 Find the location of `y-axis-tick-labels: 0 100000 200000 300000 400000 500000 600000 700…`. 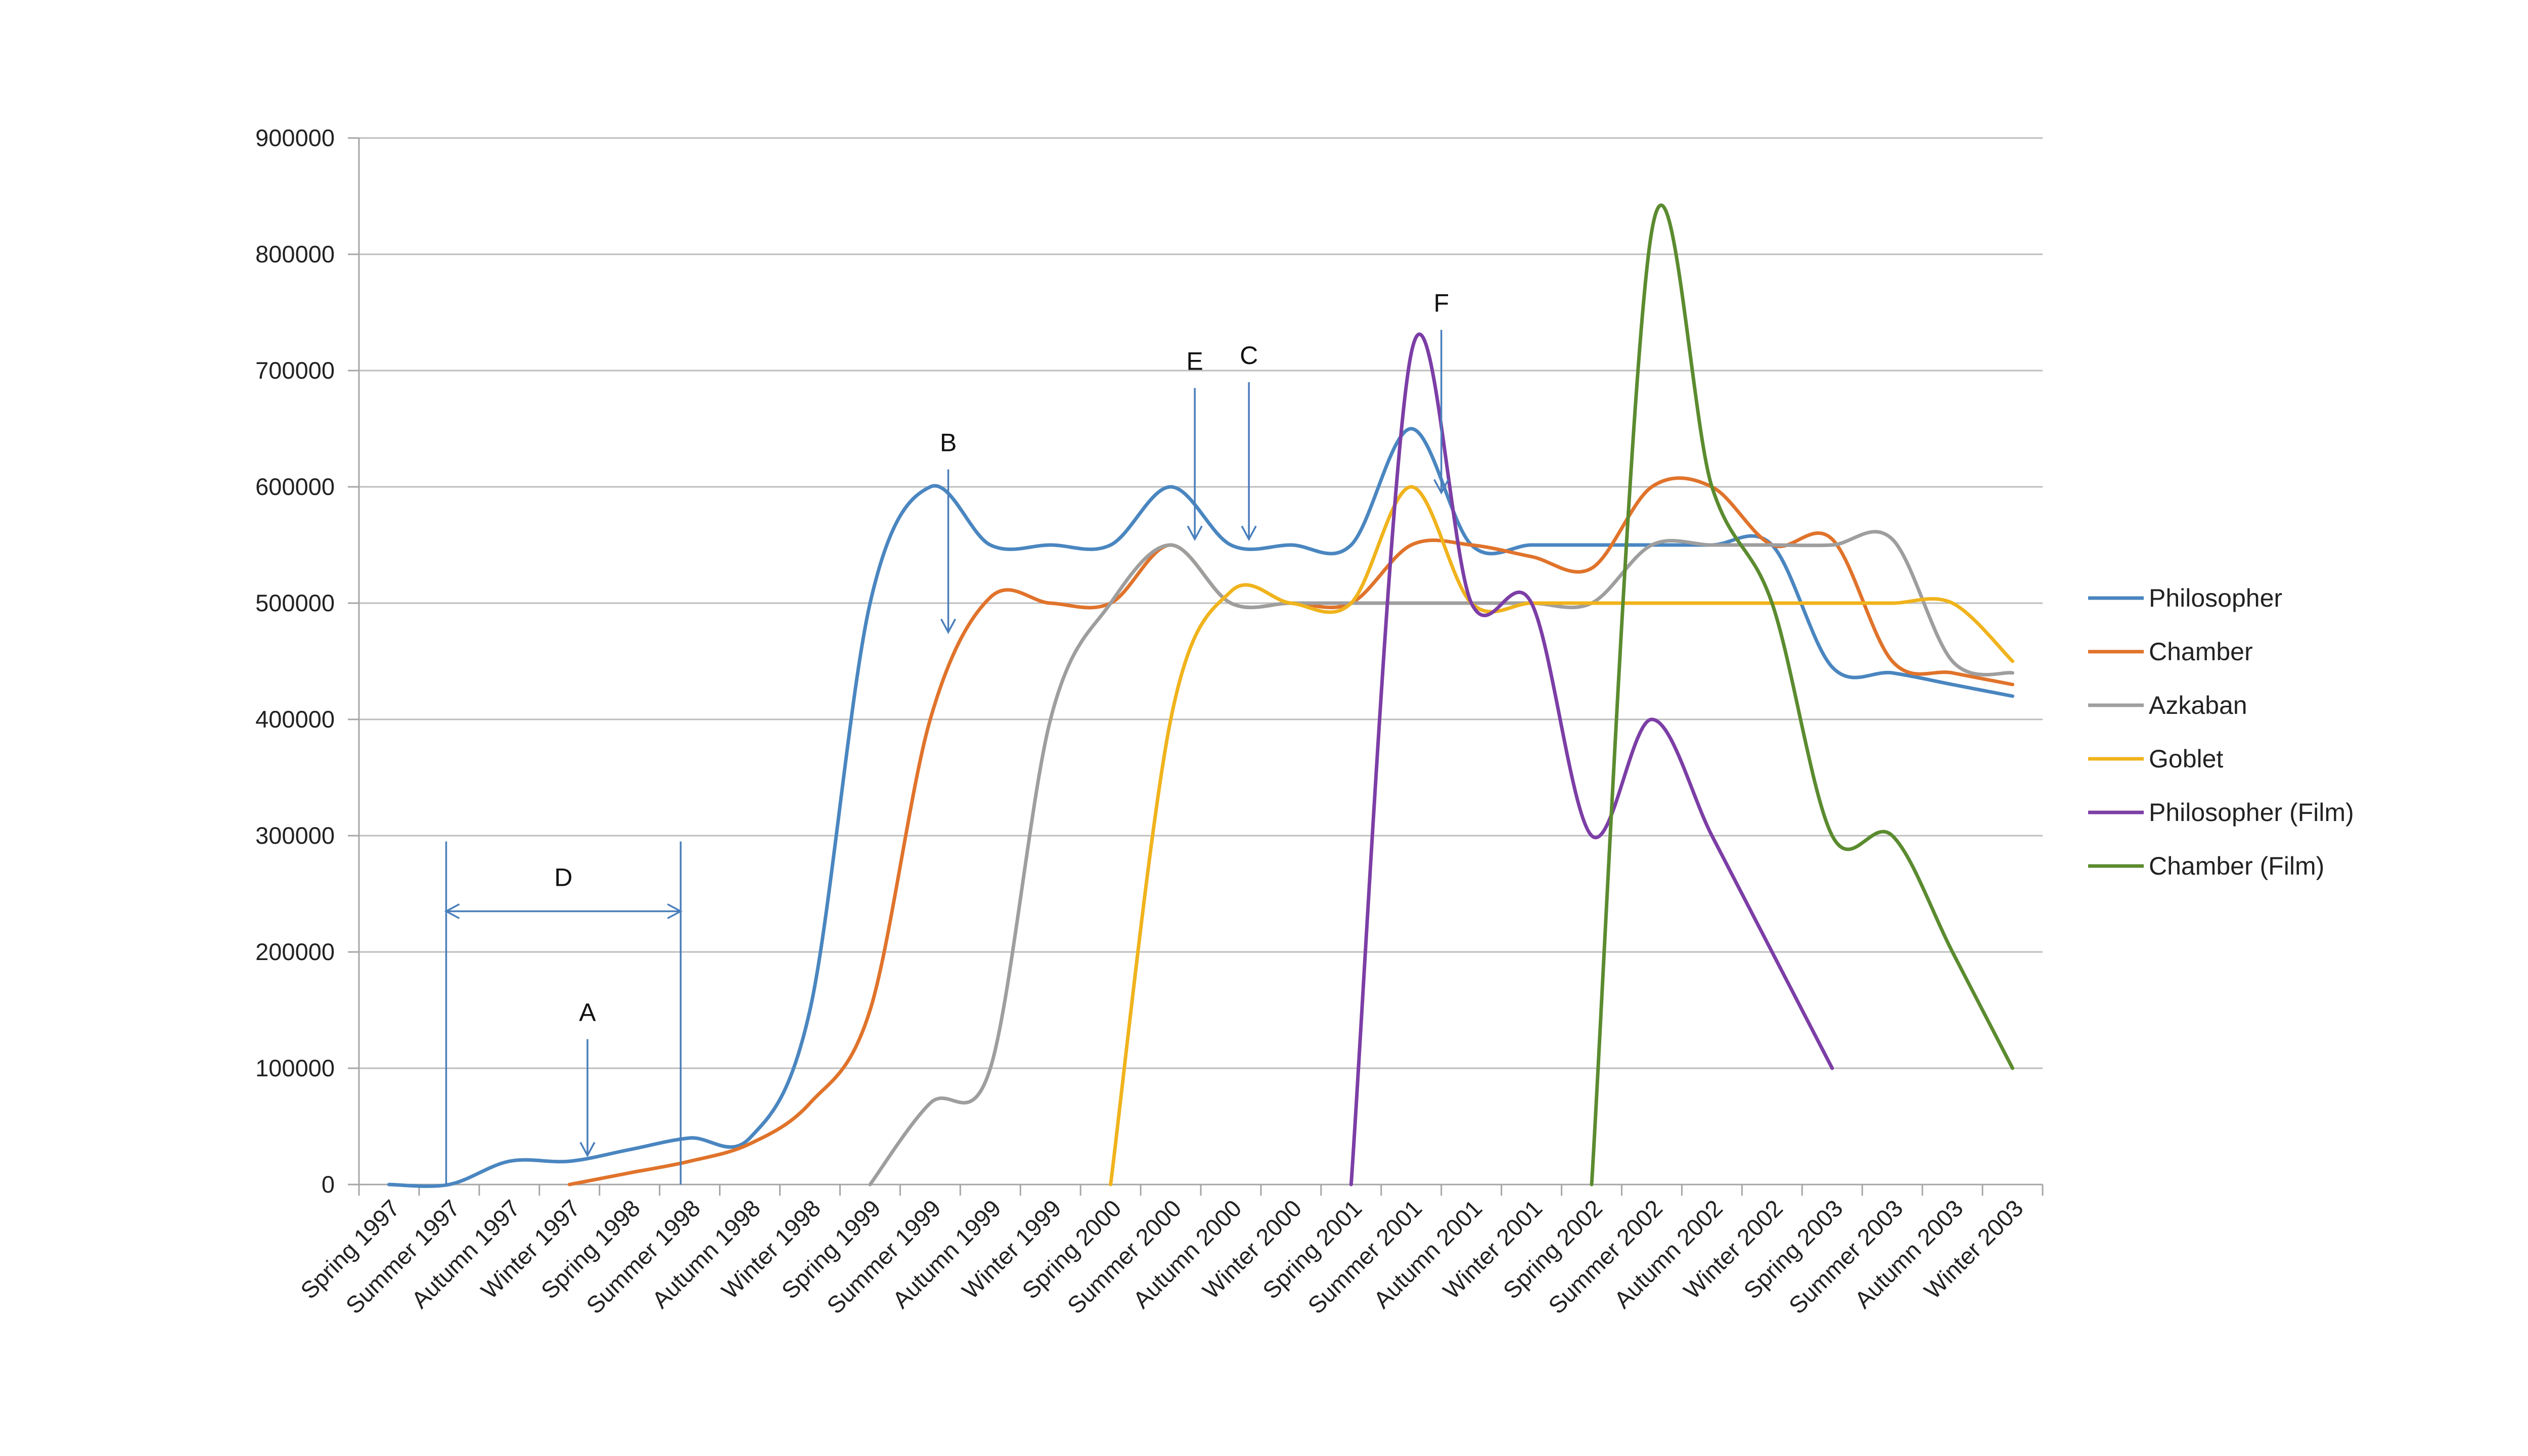

y-axis-tick-labels: 0 100000 200000 300000 400000 500000 600000 700… is located at coordinates (295, 661).